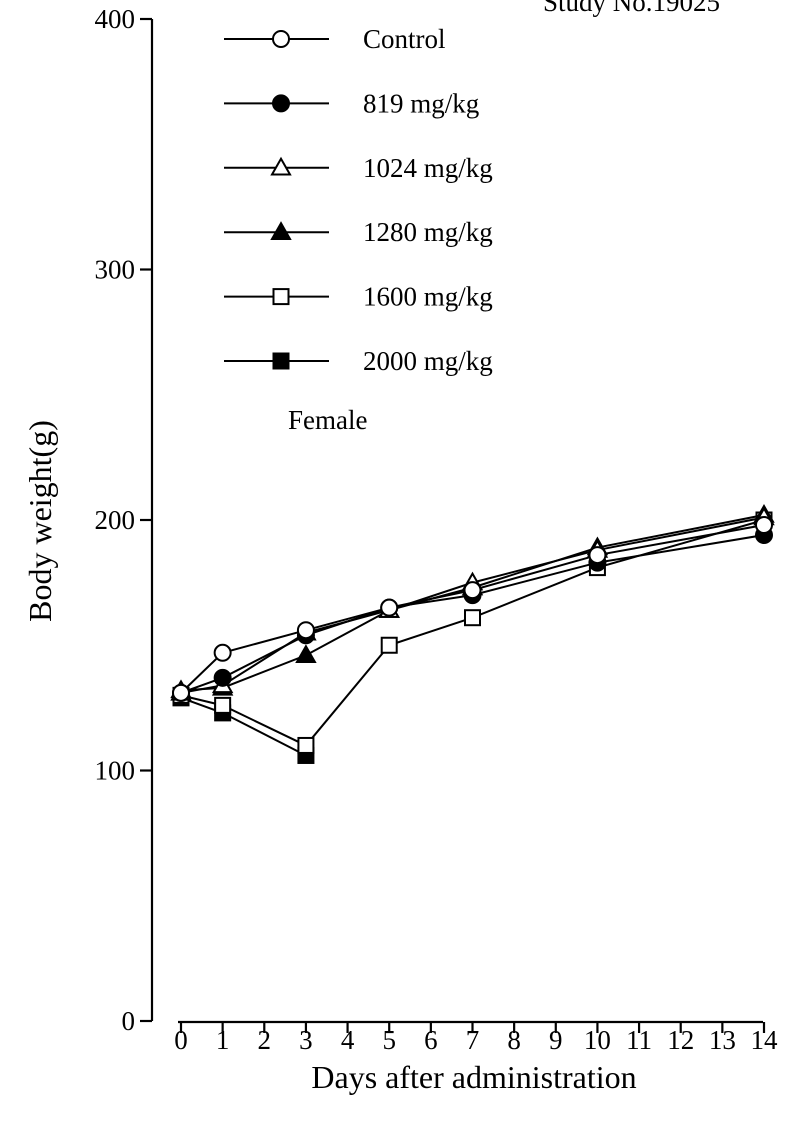 The width and height of the screenshot is (792, 1127). What do you see at coordinates (431, 1040) in the screenshot?
I see `x-tick-label: 6` at bounding box center [431, 1040].